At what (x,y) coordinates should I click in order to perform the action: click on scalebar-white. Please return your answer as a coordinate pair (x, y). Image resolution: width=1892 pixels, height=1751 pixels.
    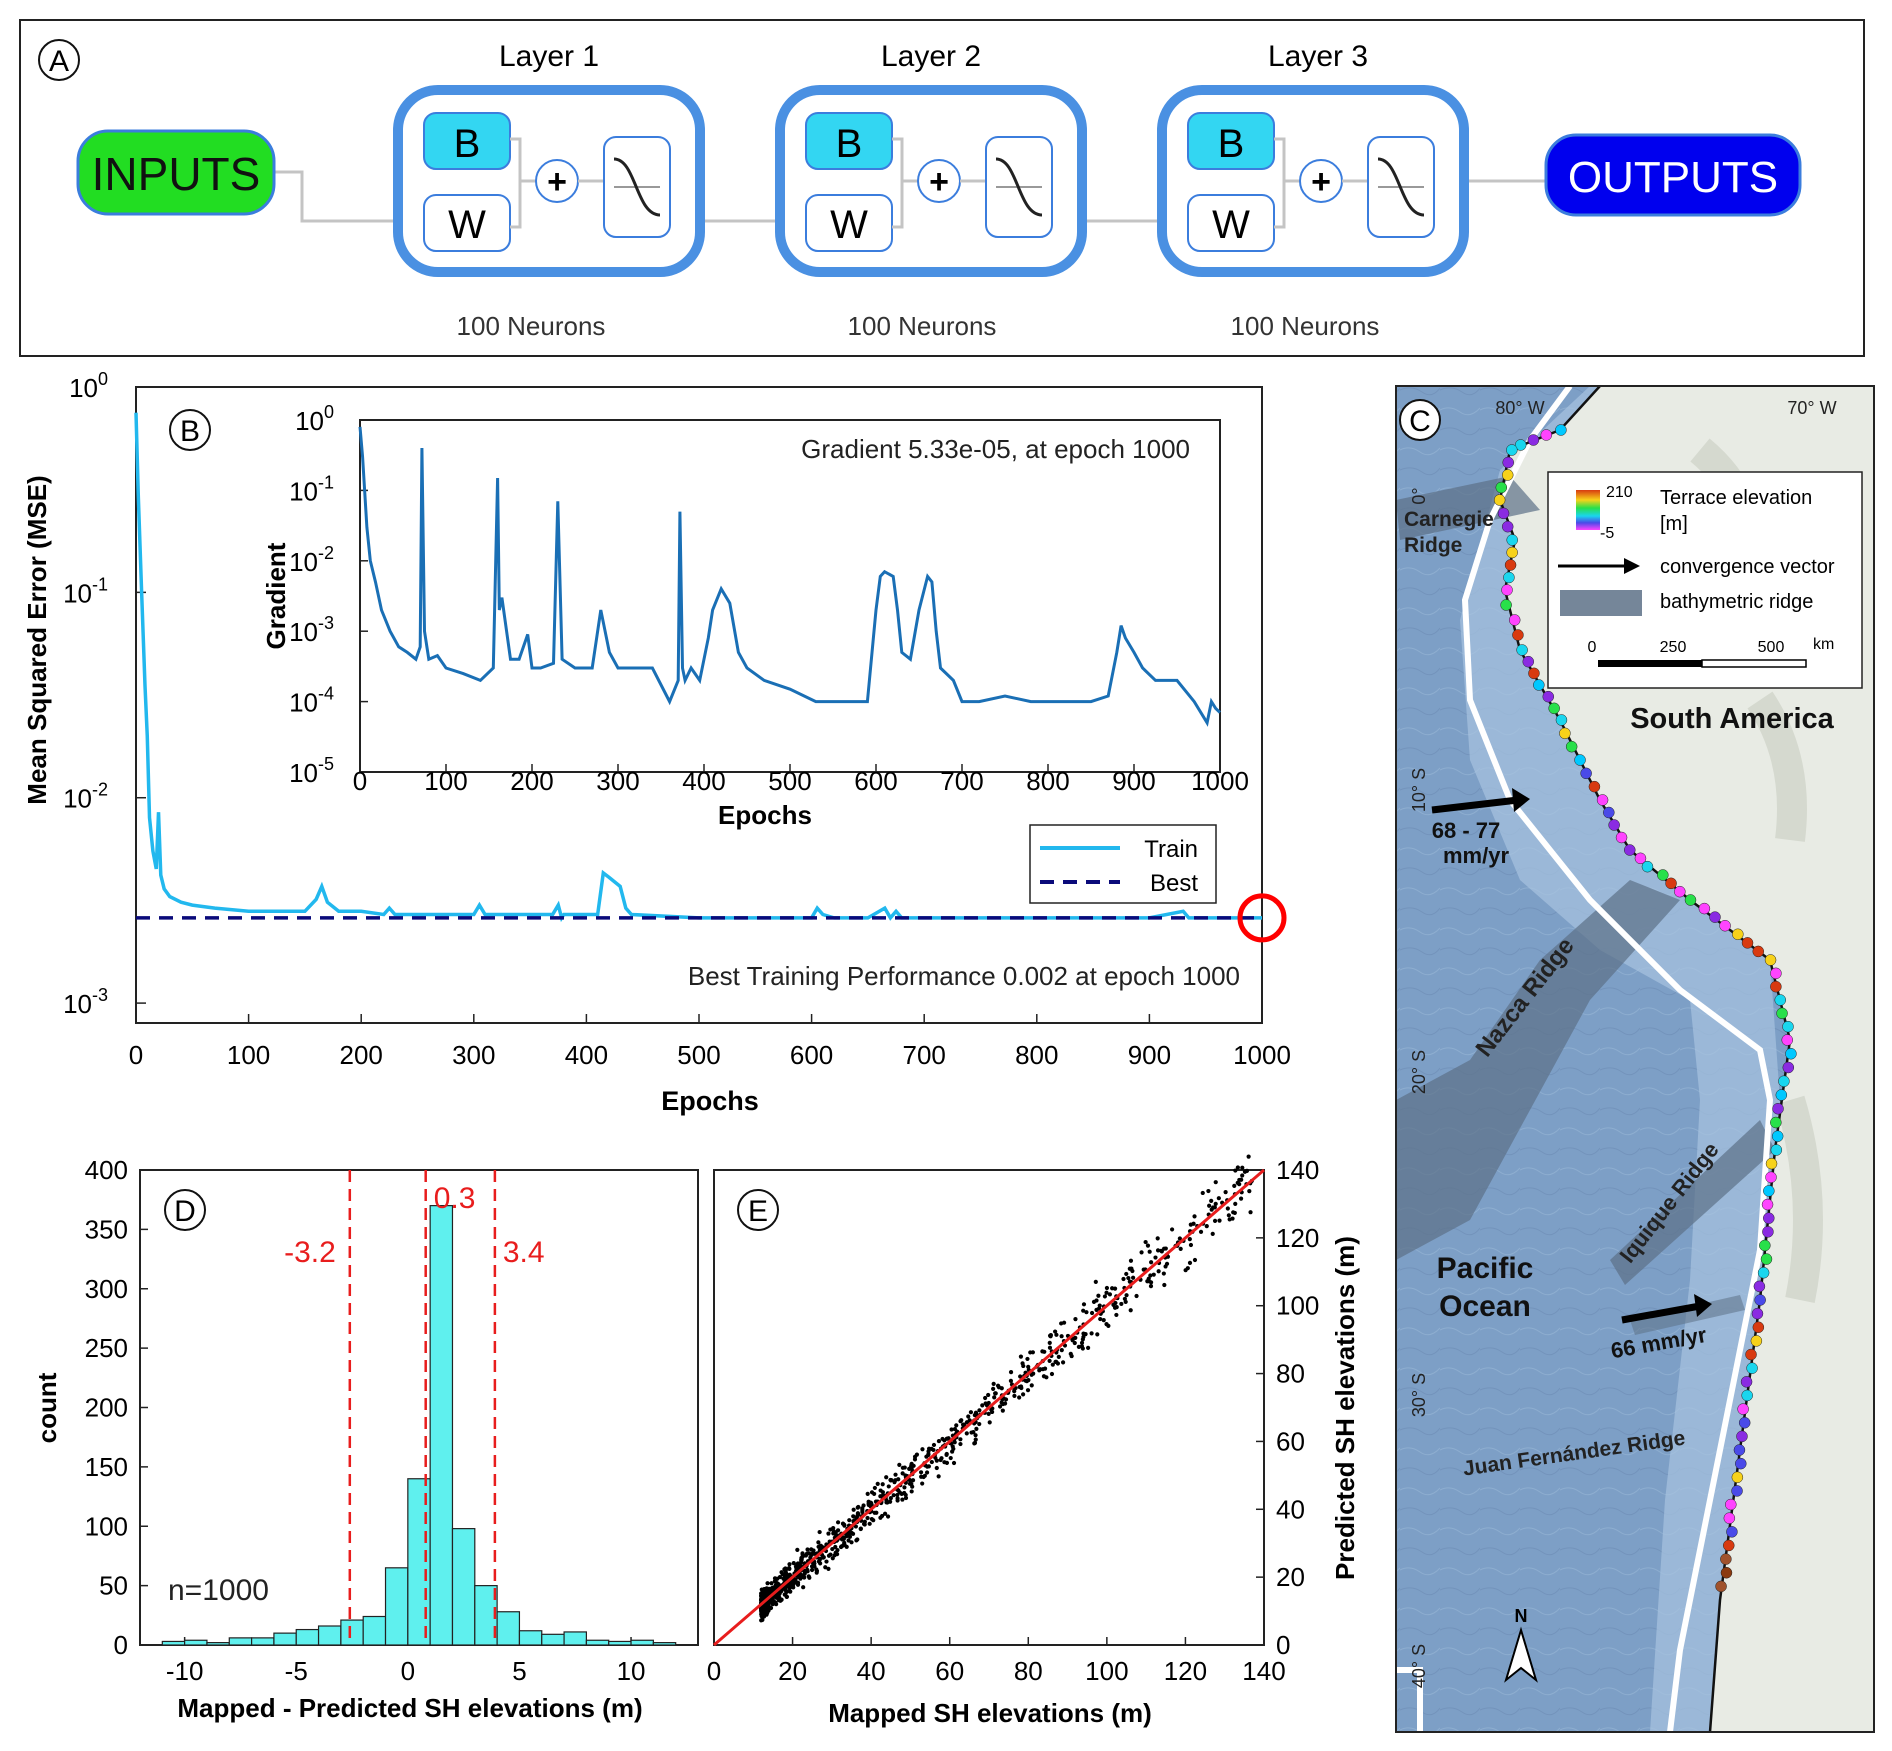
    Looking at the image, I should click on (1754, 663).